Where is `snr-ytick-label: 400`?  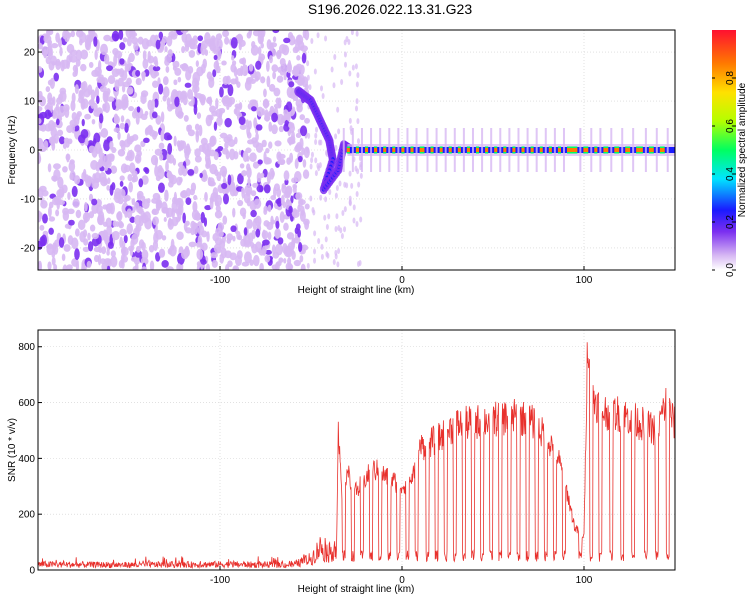
snr-ytick-label: 400 is located at coordinates (26, 459).